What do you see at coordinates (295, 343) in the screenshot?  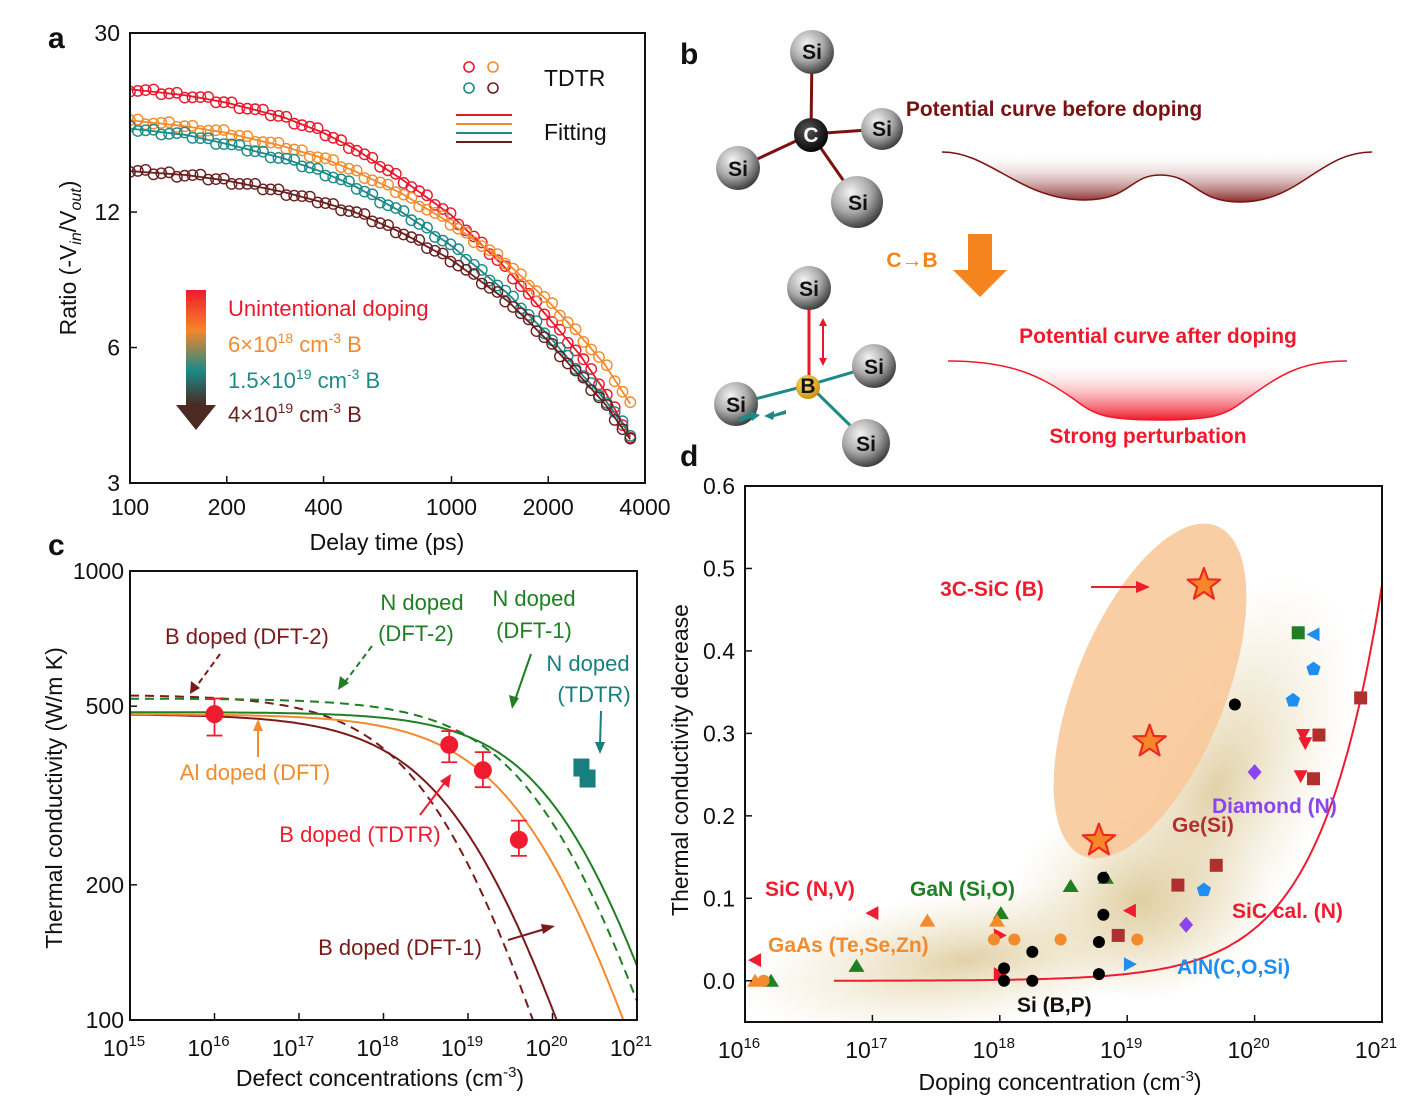 I see `doping-label-1: 6×1018 cm-3 B` at bounding box center [295, 343].